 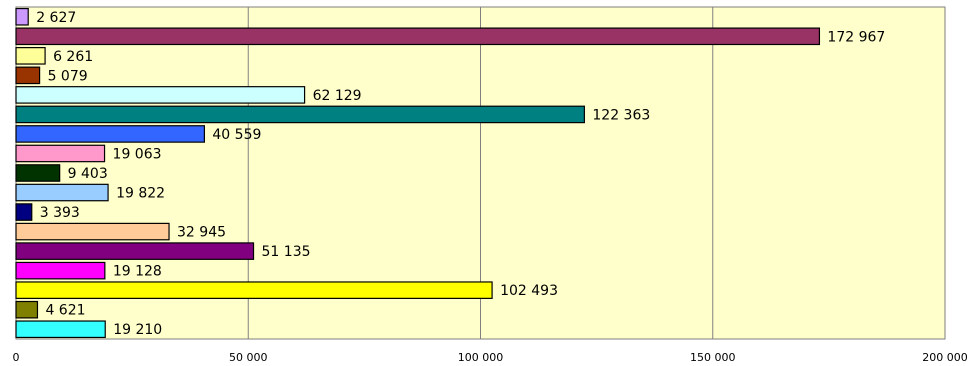 What do you see at coordinates (140, 194) in the screenshot?
I see `data-label: 19 822` at bounding box center [140, 194].